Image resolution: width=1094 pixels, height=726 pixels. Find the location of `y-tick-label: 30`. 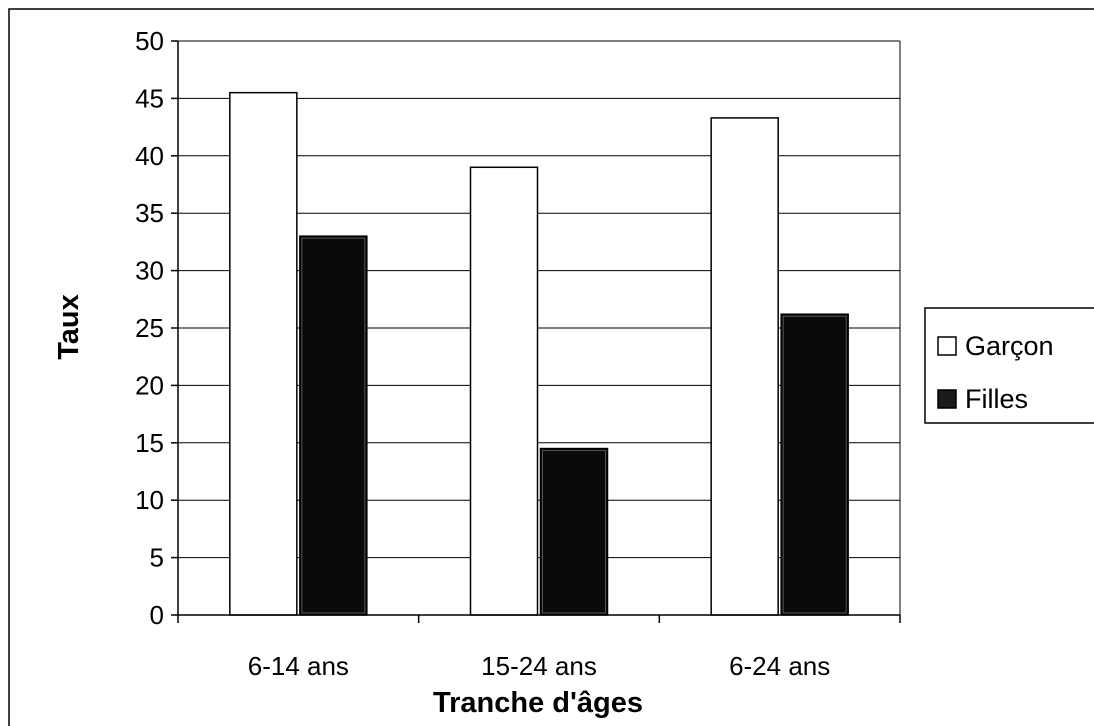

y-tick-label: 30 is located at coordinates (149, 271).